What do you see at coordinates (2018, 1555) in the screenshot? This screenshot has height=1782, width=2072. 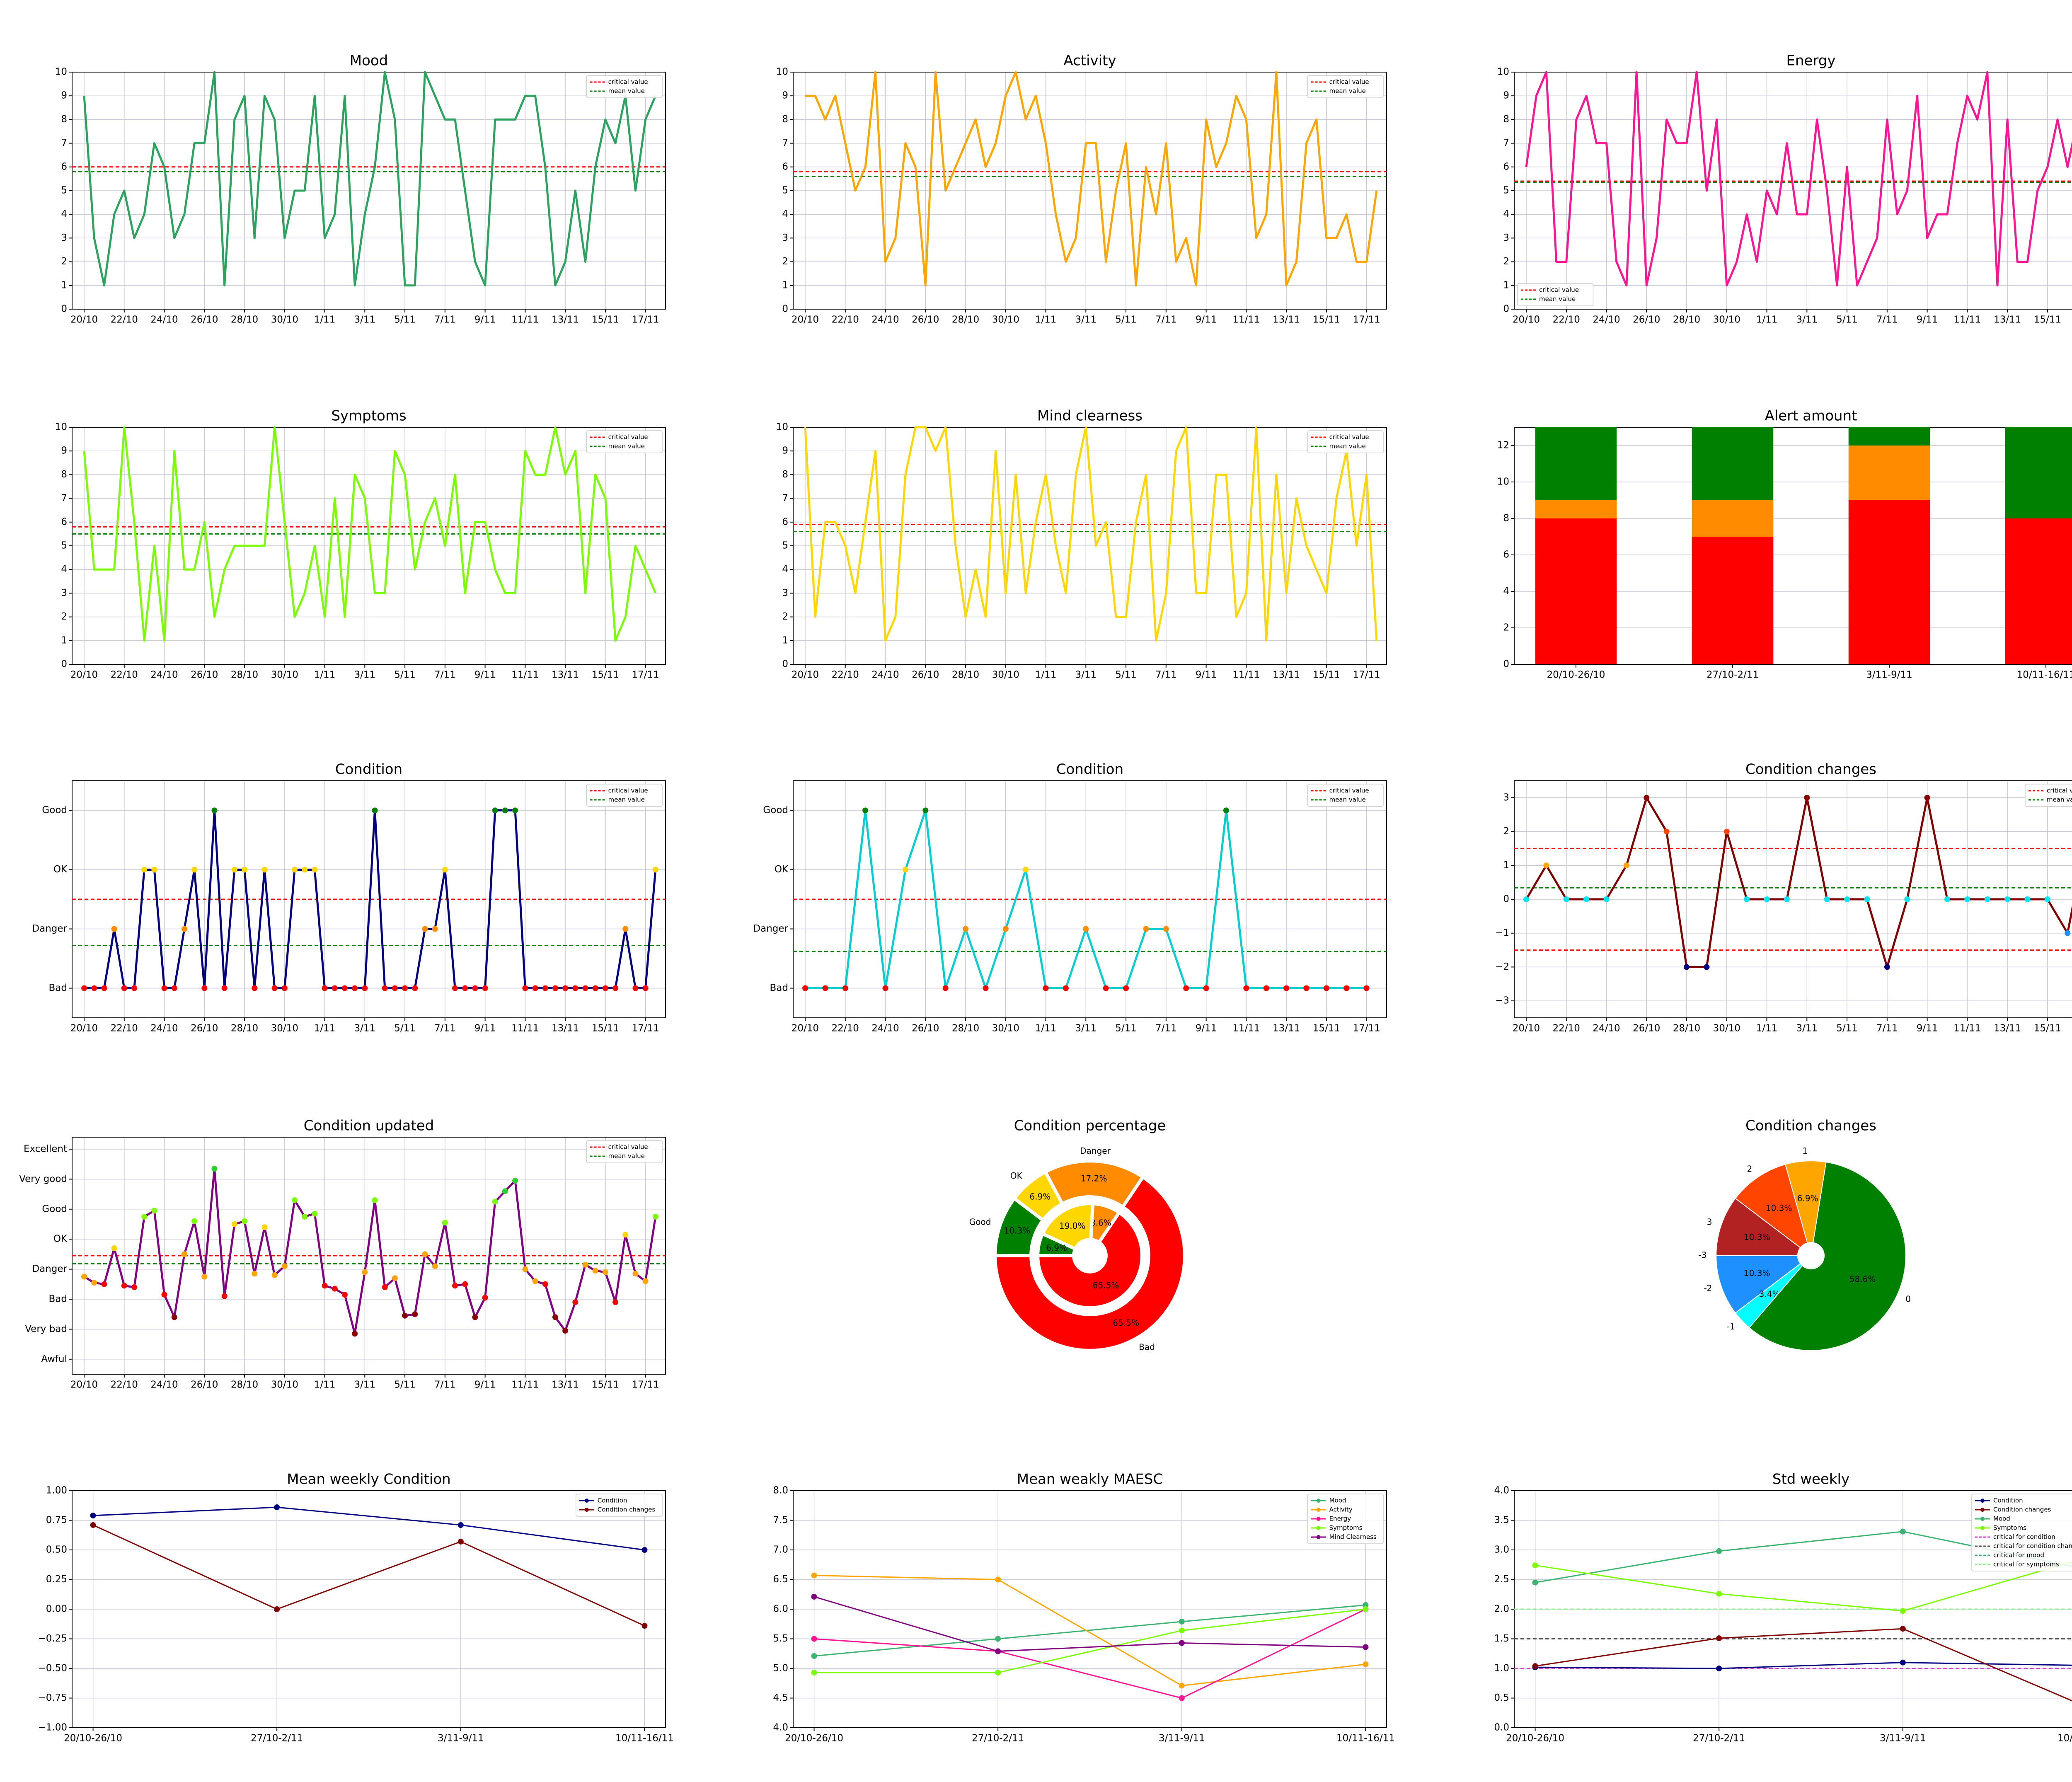 I see `legend-label: critical for mood` at bounding box center [2018, 1555].